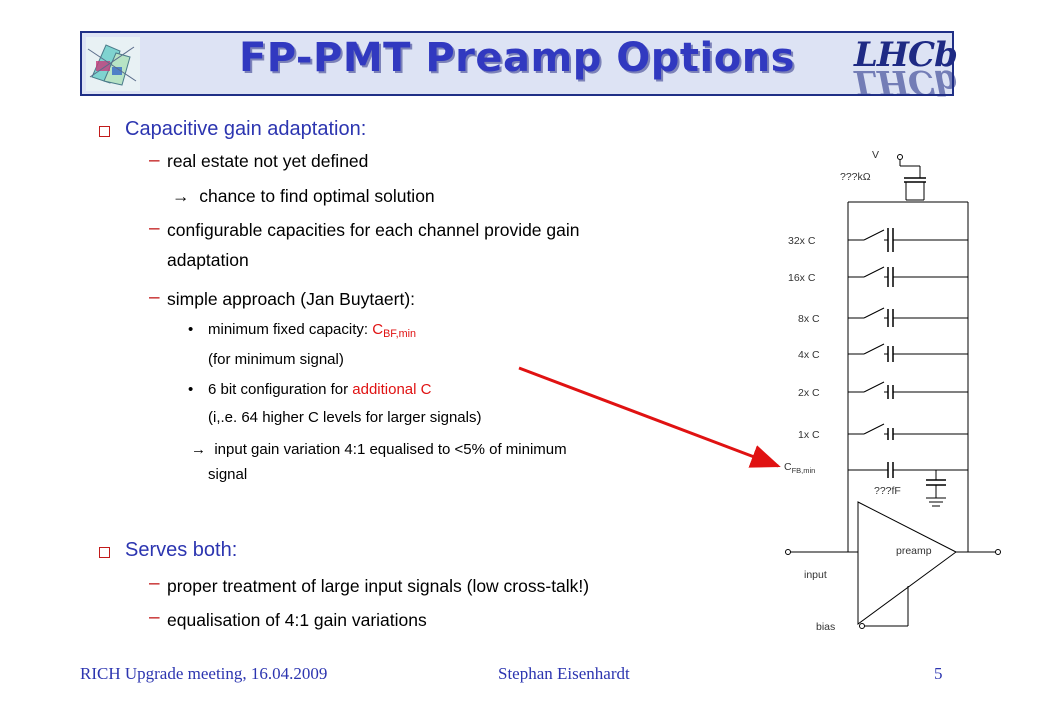 The height and width of the screenshot is (720, 1040). I want to click on bullet-minimum-signal: (for minimum signal), so click(276, 359).